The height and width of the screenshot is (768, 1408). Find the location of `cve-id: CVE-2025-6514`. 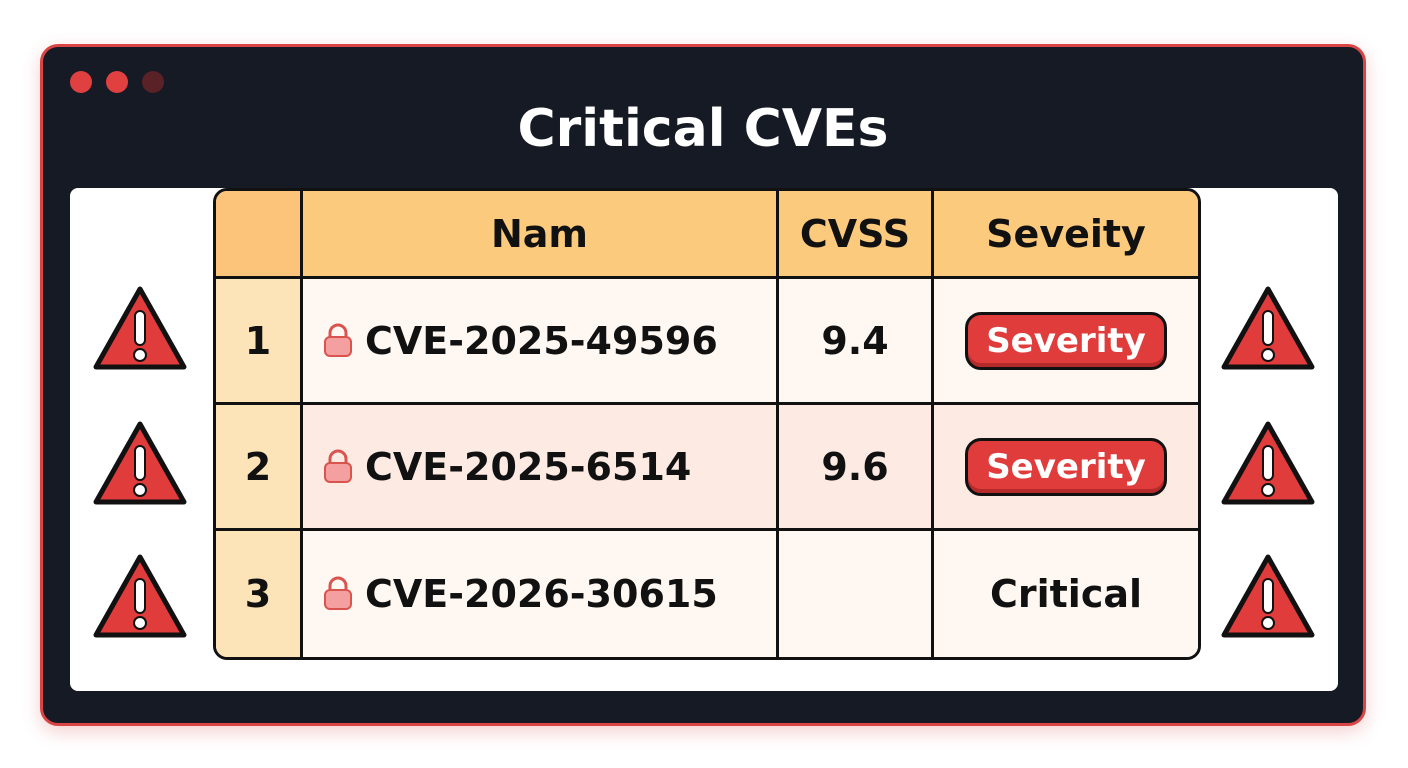

cve-id: CVE-2025-6514 is located at coordinates (528, 466).